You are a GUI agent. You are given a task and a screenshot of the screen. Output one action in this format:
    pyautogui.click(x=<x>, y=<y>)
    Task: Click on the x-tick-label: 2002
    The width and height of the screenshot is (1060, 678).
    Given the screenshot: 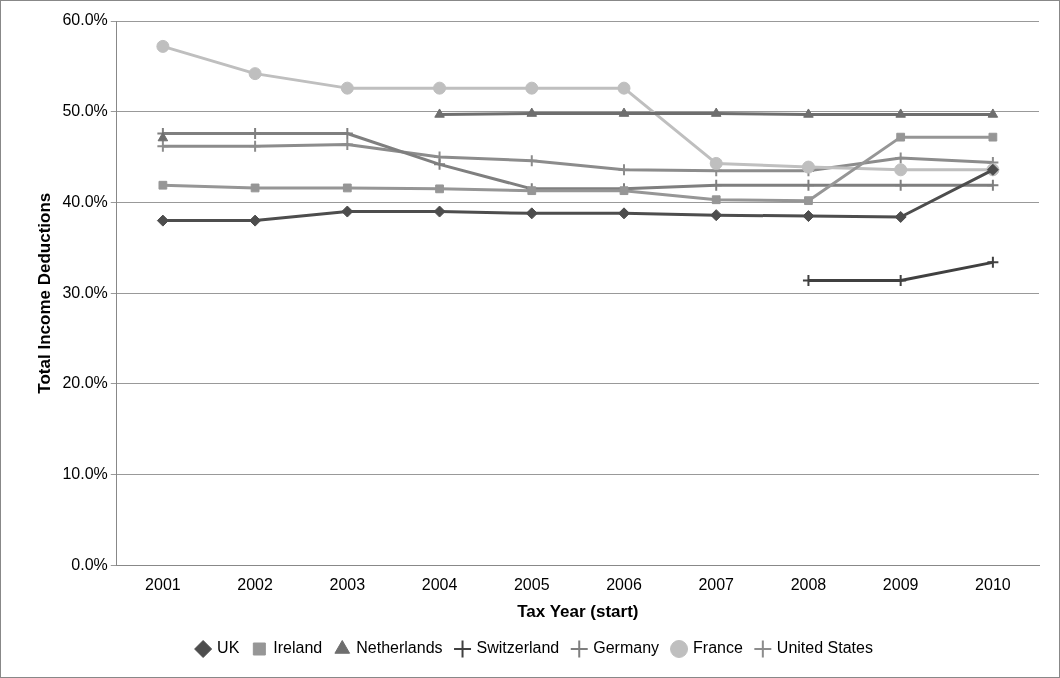 What is the action you would take?
    pyautogui.click(x=255, y=585)
    